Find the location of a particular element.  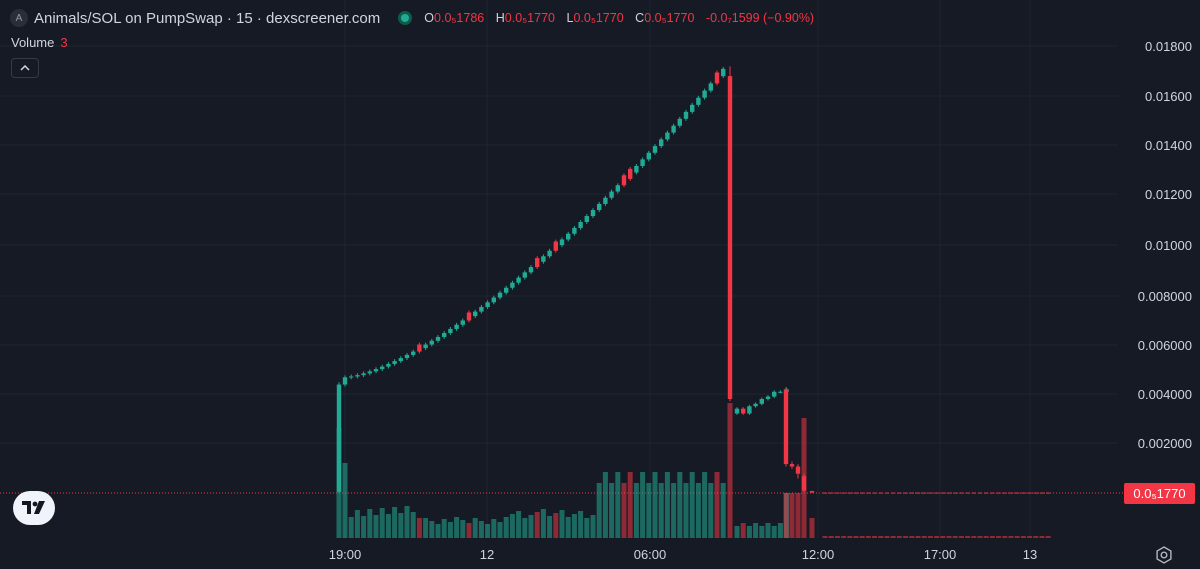

tradingview-logo is located at coordinates (34, 508).